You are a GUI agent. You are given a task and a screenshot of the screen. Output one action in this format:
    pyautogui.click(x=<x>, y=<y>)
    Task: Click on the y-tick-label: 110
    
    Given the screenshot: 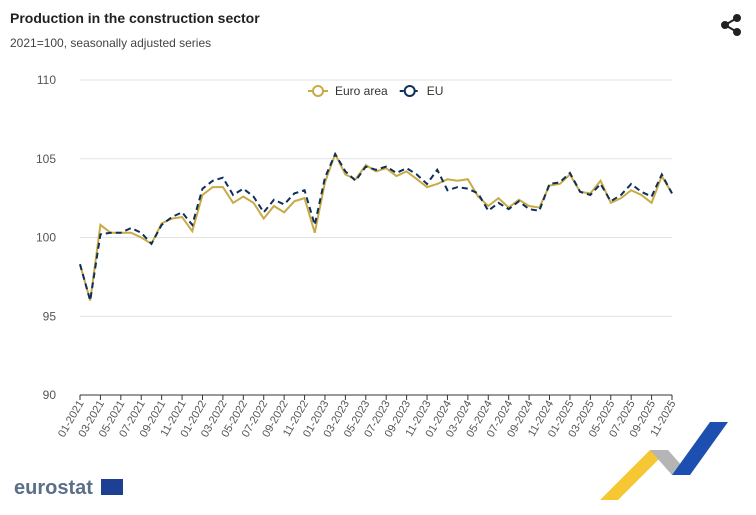 What is the action you would take?
    pyautogui.click(x=46, y=80)
    